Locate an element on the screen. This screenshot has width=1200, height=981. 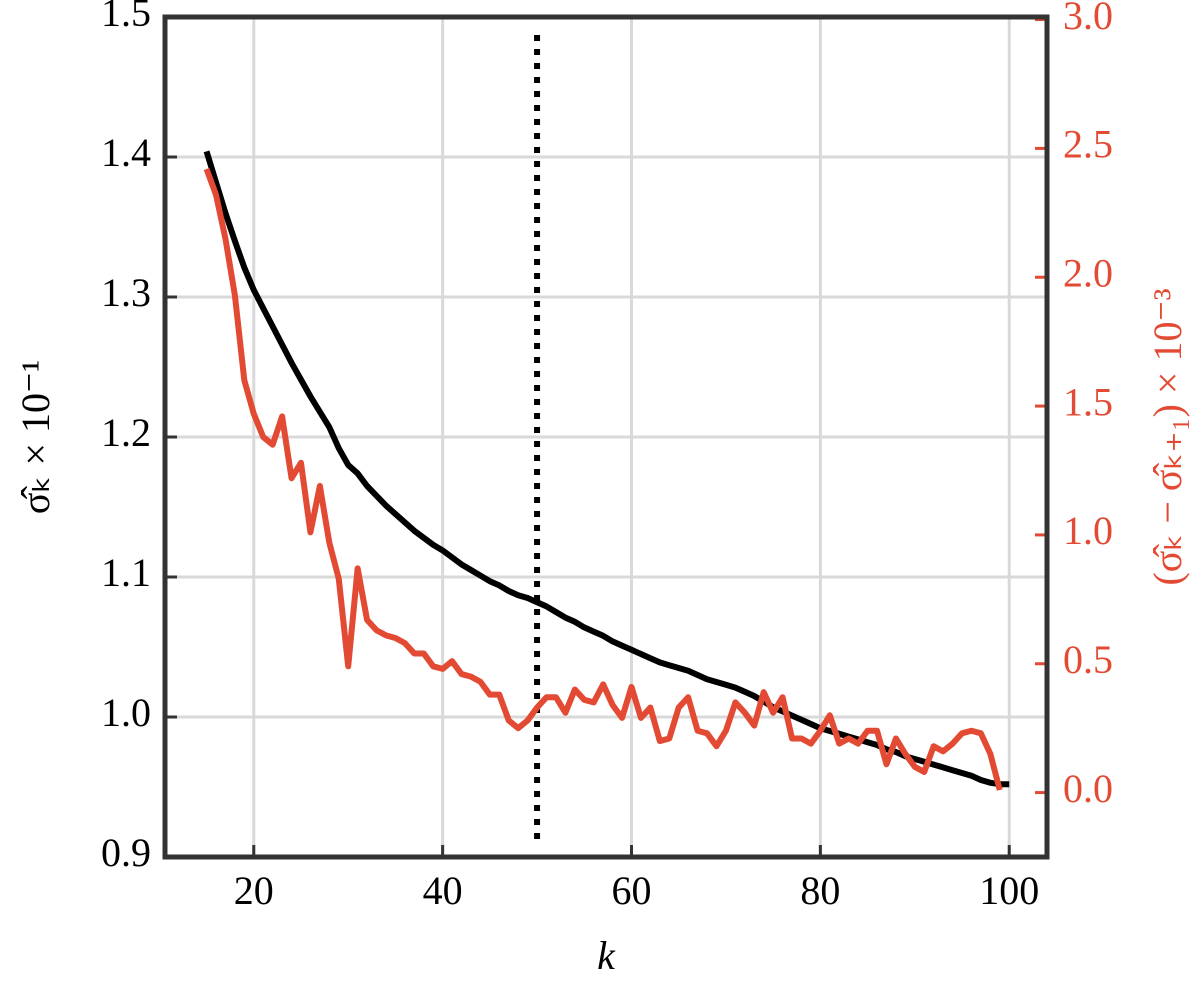
y2-tick-label: 0.0 is located at coordinates (1088, 788).